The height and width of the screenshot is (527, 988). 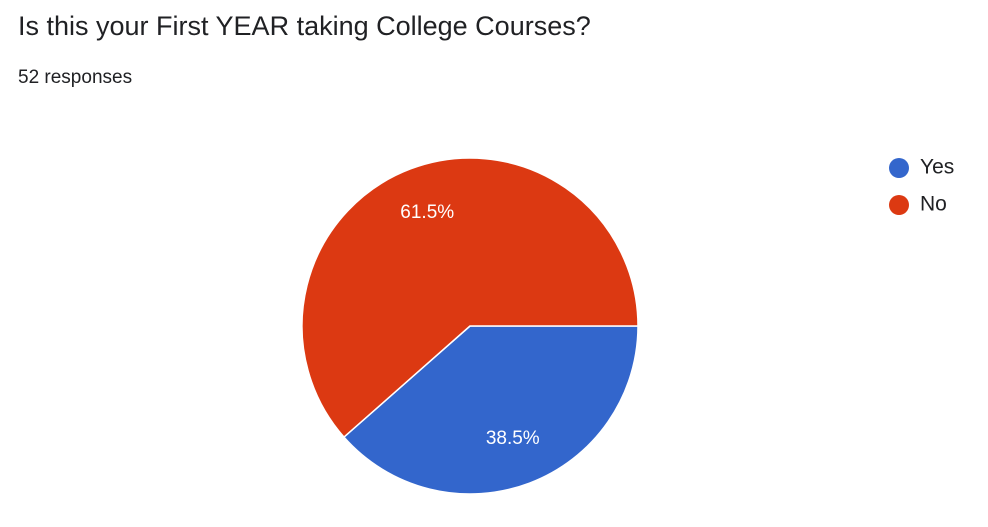 I want to click on slice-label: 61.5%, so click(x=427, y=212).